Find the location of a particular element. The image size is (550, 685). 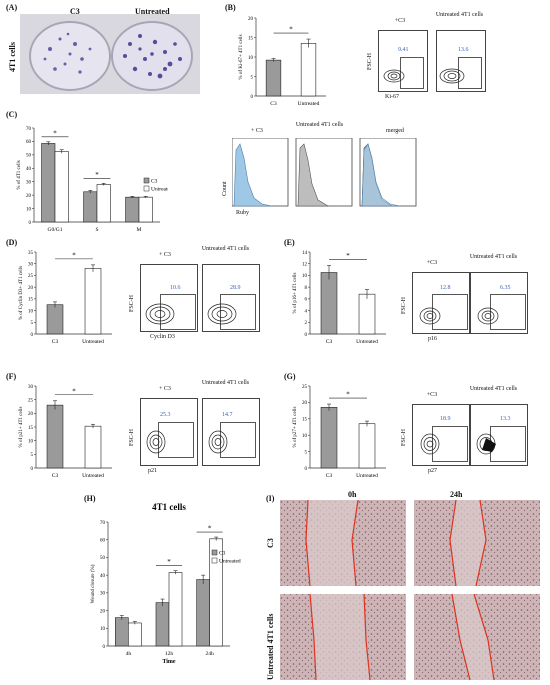

flow-g-right-title: Untreated 4T1 cells is located at coordinates (493, 389).